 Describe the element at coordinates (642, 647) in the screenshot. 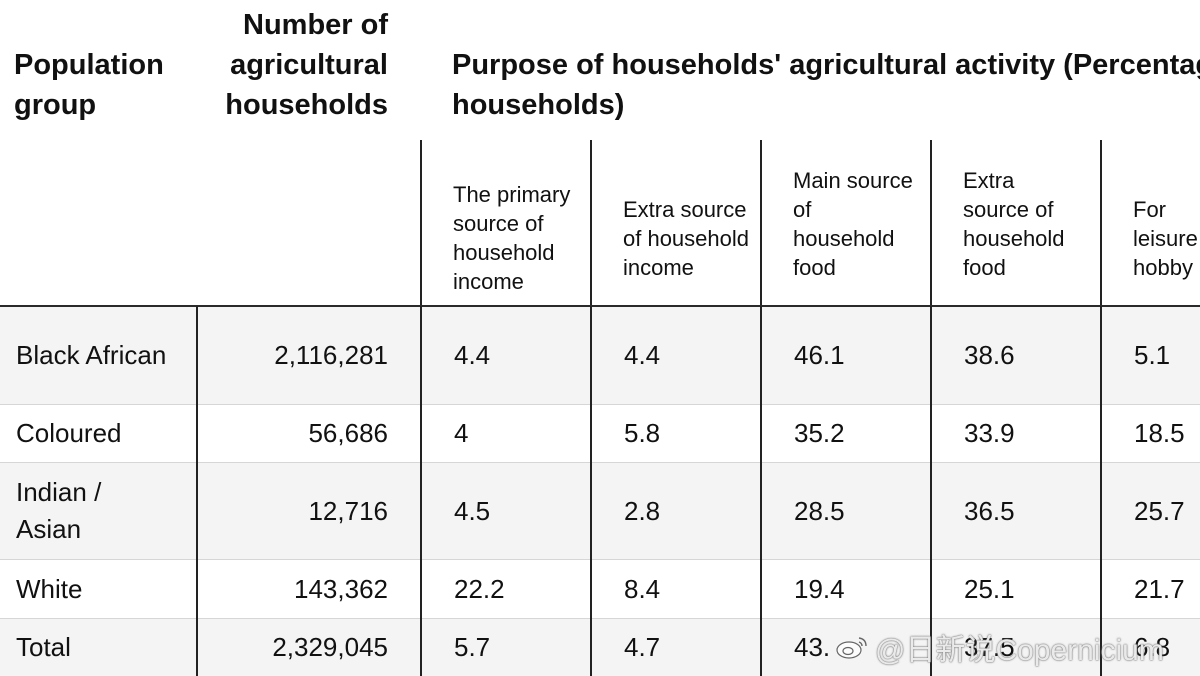

I see `cell-value: 4.7` at that location.